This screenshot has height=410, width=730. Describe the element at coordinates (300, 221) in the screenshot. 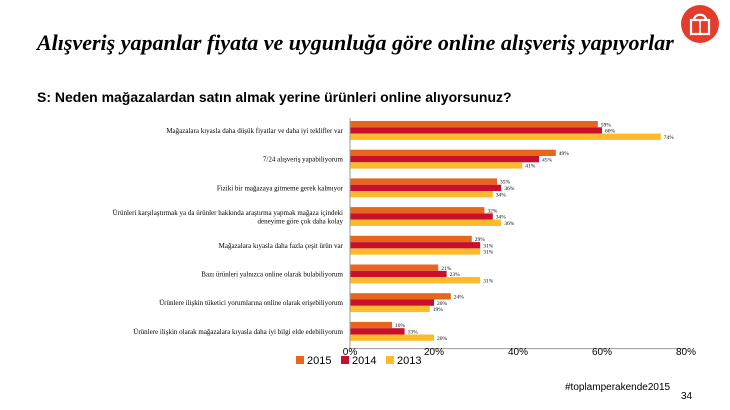

I see `category-label-4-line-2: deneyime göre çok daha kolay` at that location.